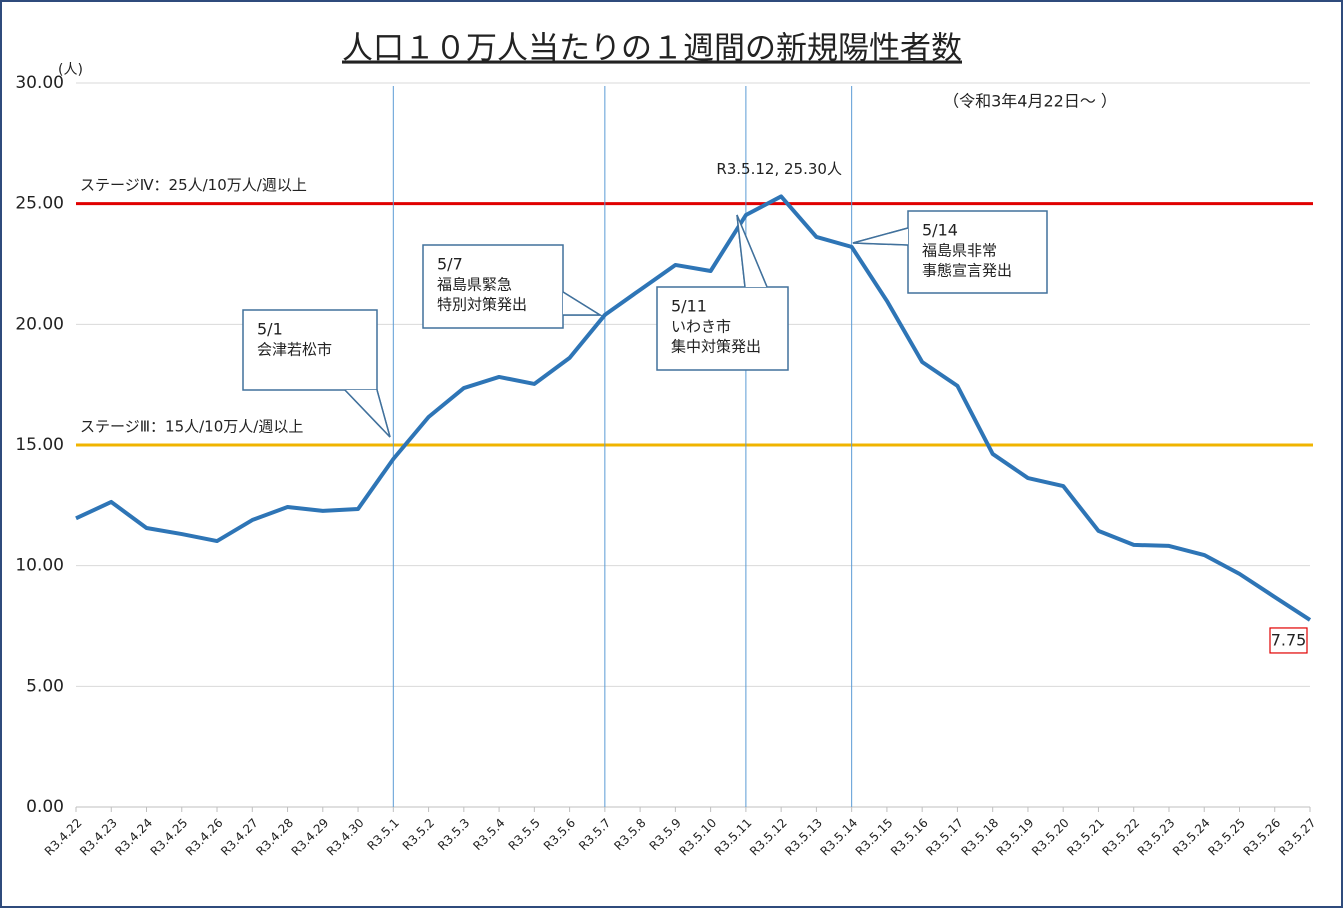  Describe the element at coordinates (474, 285) in the screenshot. I see `callout-text: 福島県緊急` at that location.